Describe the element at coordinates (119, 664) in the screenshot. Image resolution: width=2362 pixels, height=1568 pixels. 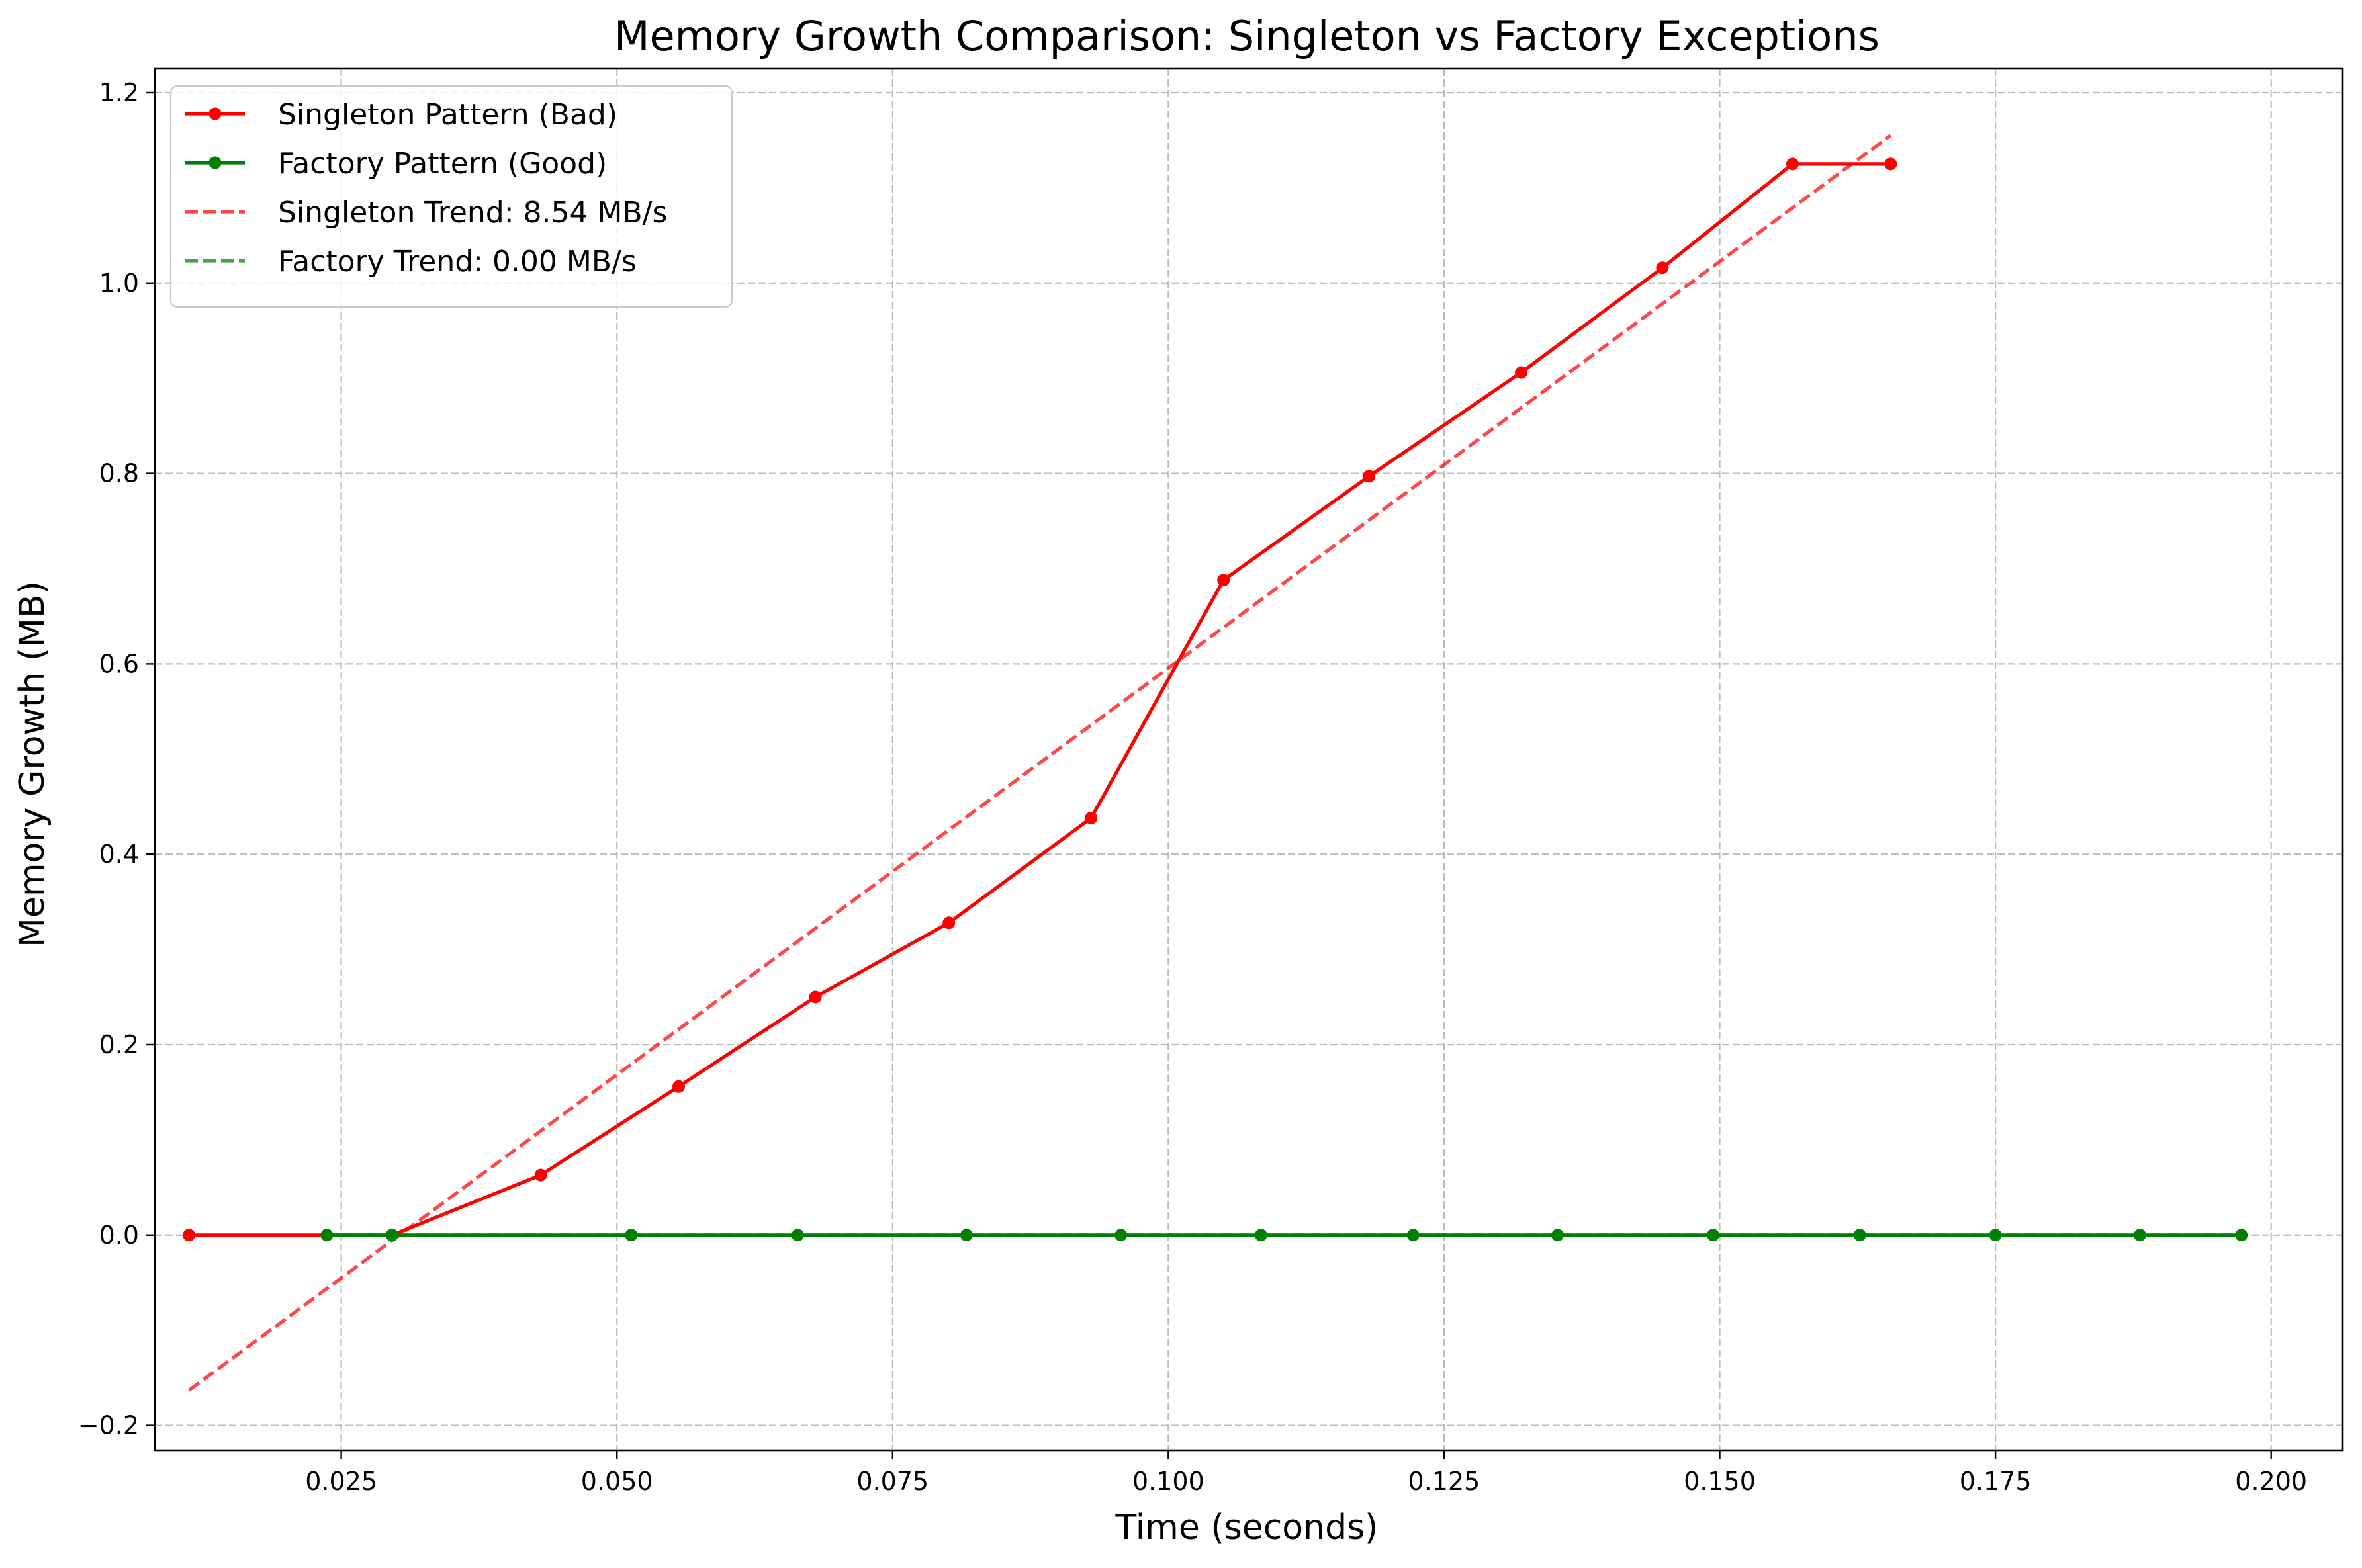
I see `y-tick-label: 0.6` at that location.